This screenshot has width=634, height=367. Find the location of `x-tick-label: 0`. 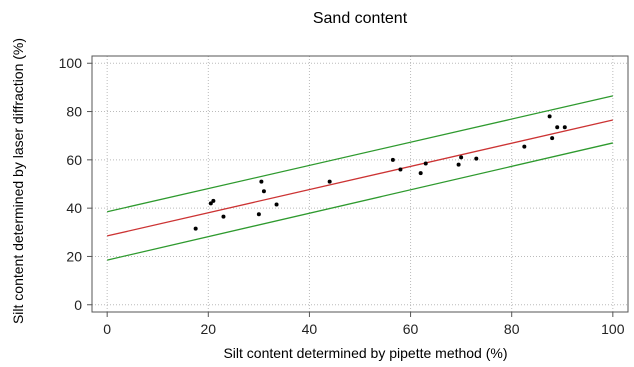

x-tick-label: 0 is located at coordinates (107, 329).